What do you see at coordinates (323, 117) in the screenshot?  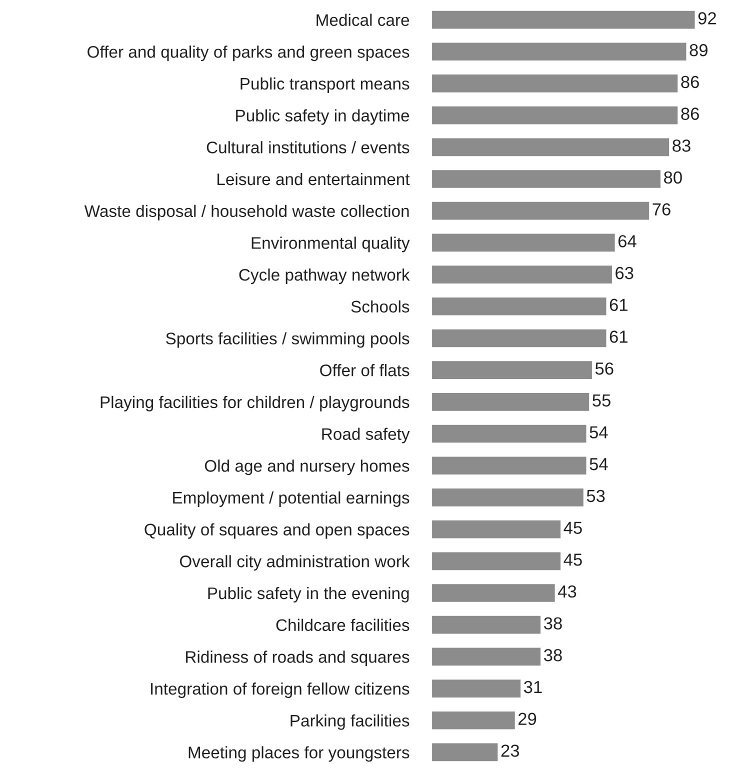 I see `y-tick-label: Public safety in daytime` at bounding box center [323, 117].